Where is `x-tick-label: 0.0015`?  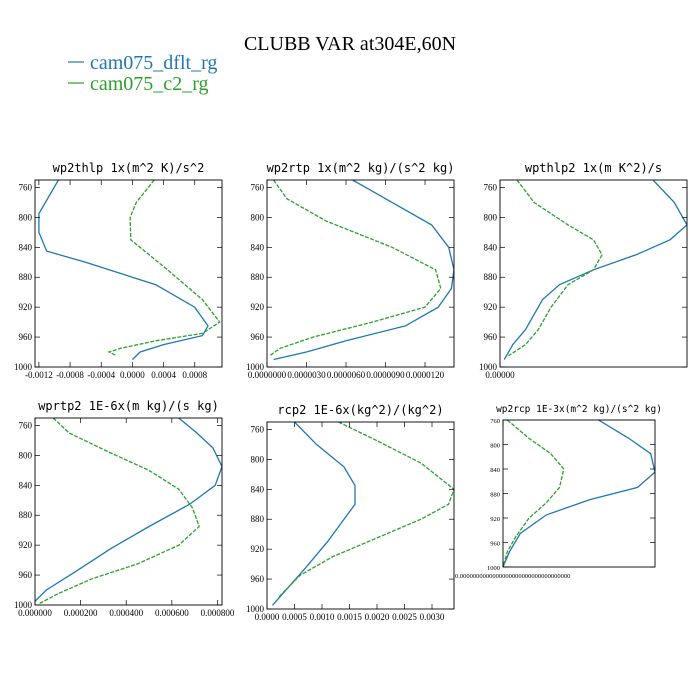 x-tick-label: 0.0015 is located at coordinates (349, 617).